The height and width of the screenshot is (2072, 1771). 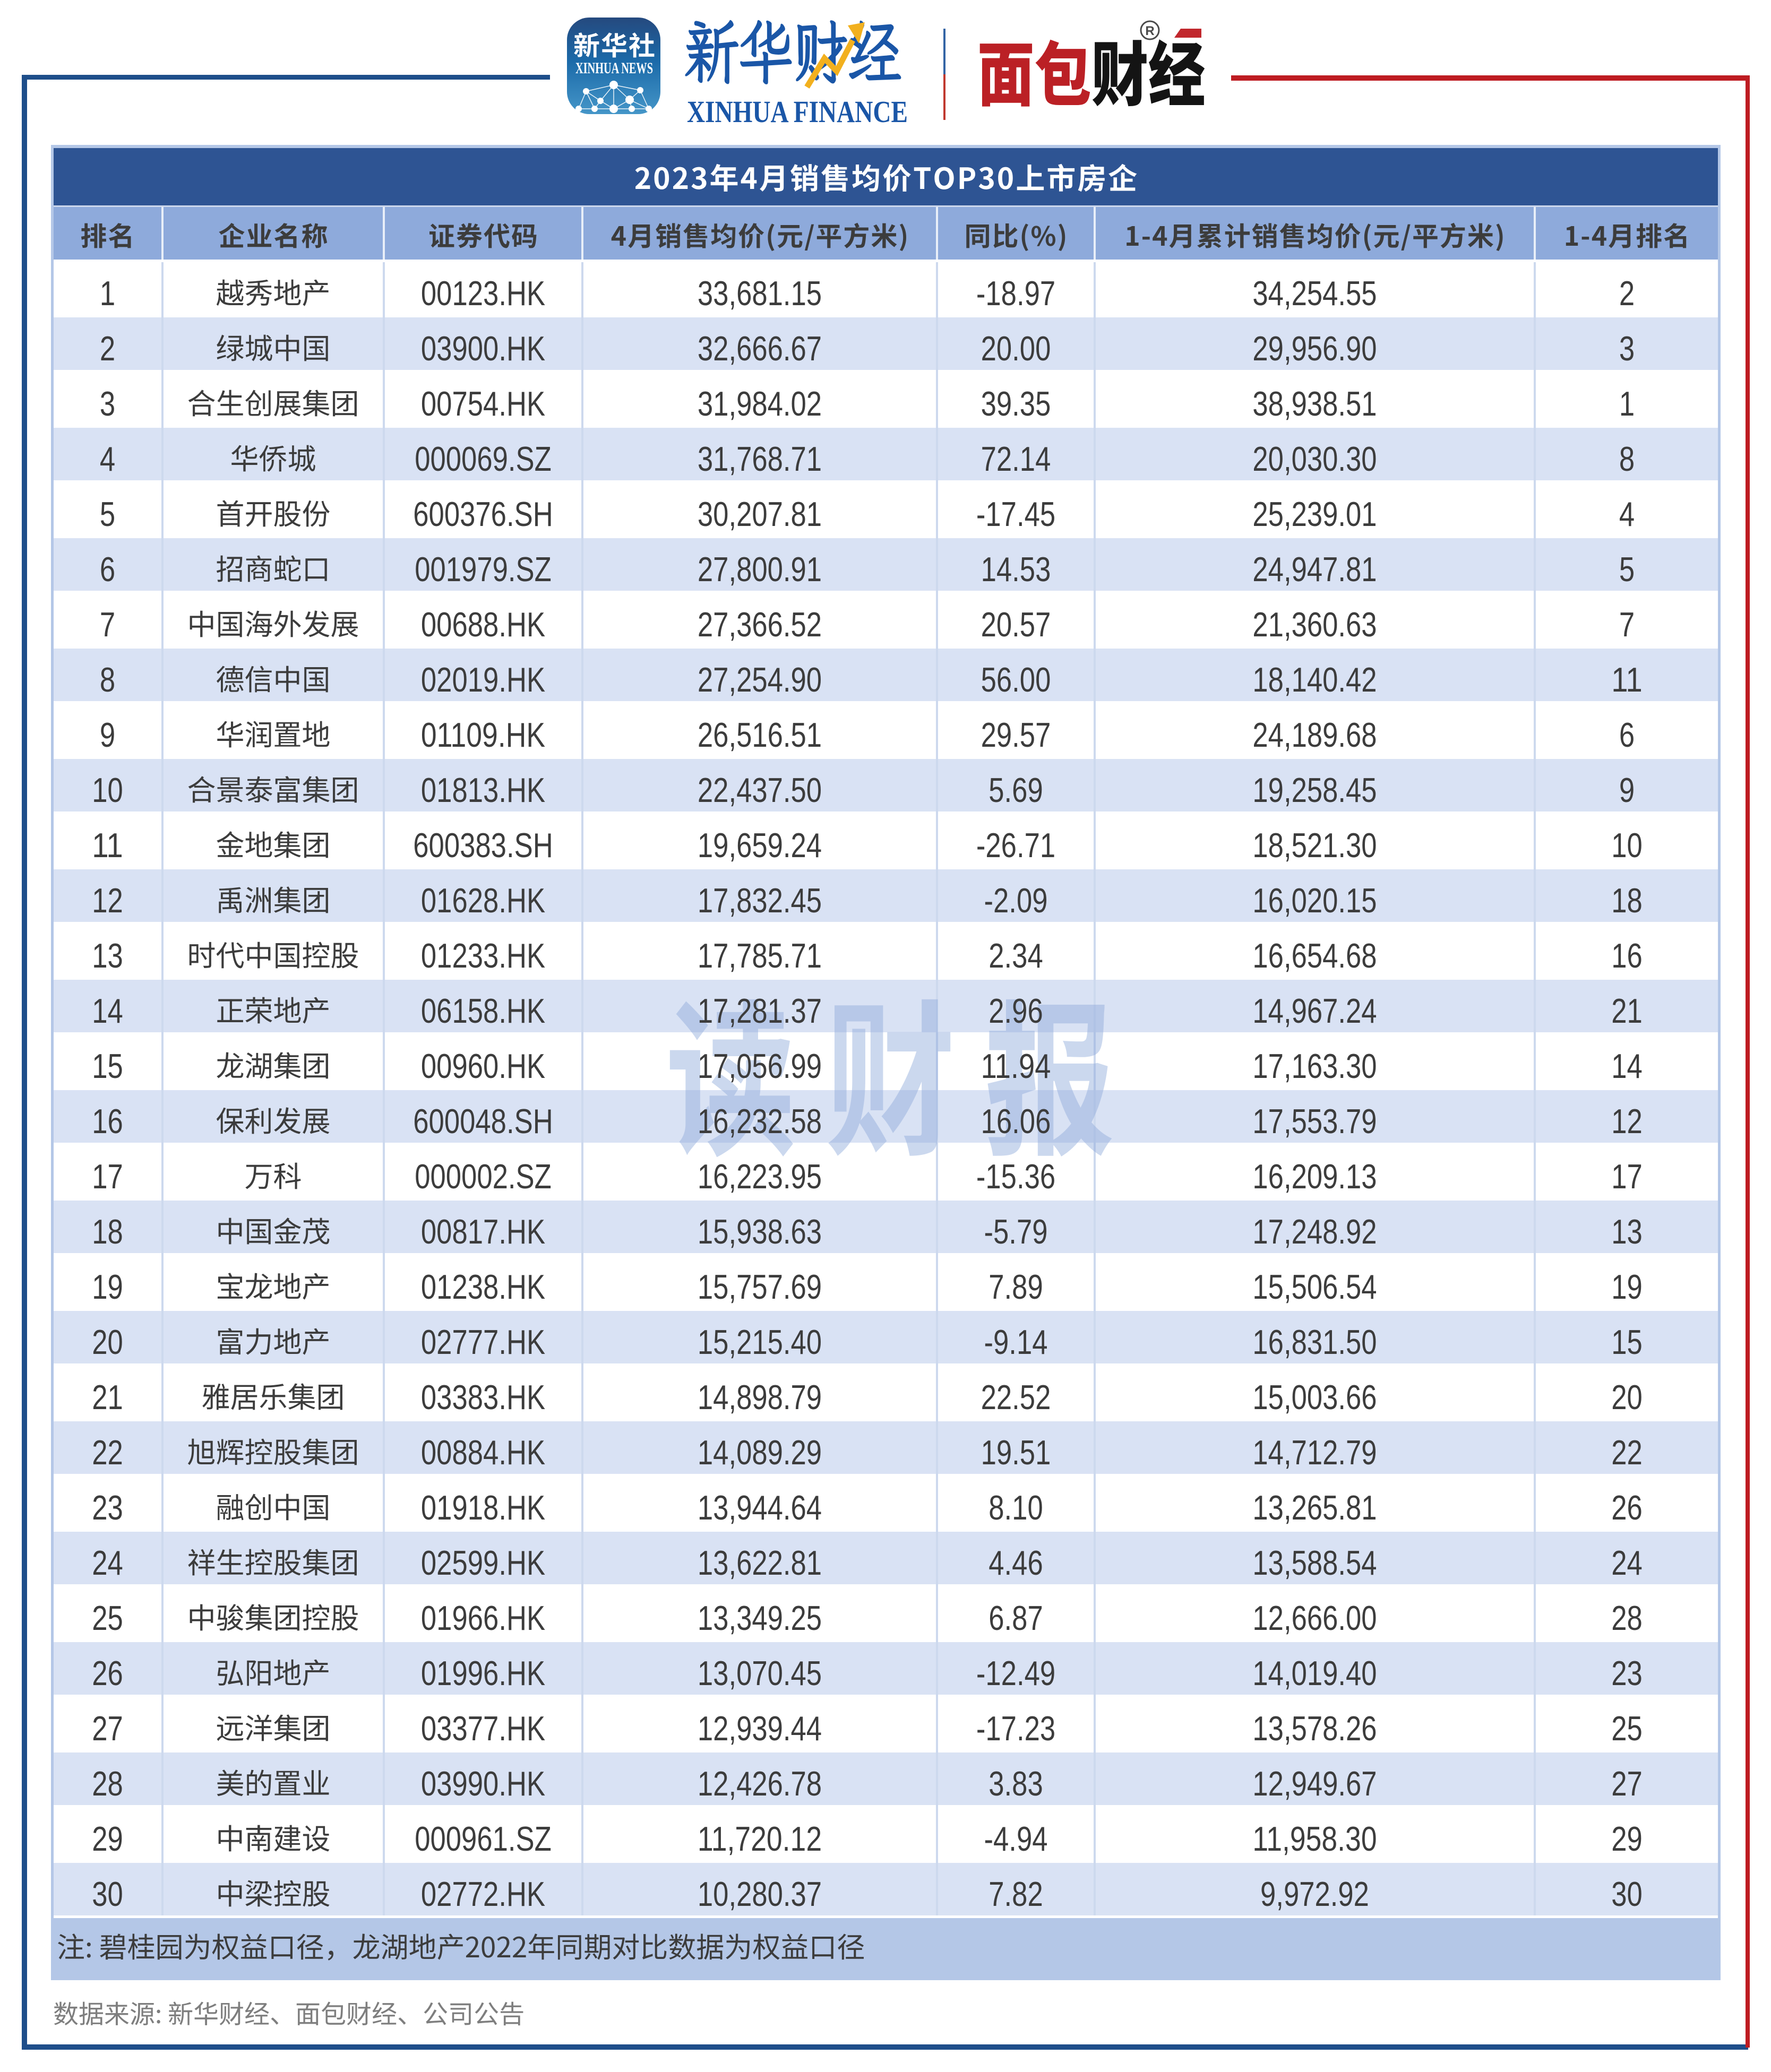 I want to click on svg-text: 01109.HK, so click(x=483, y=734).